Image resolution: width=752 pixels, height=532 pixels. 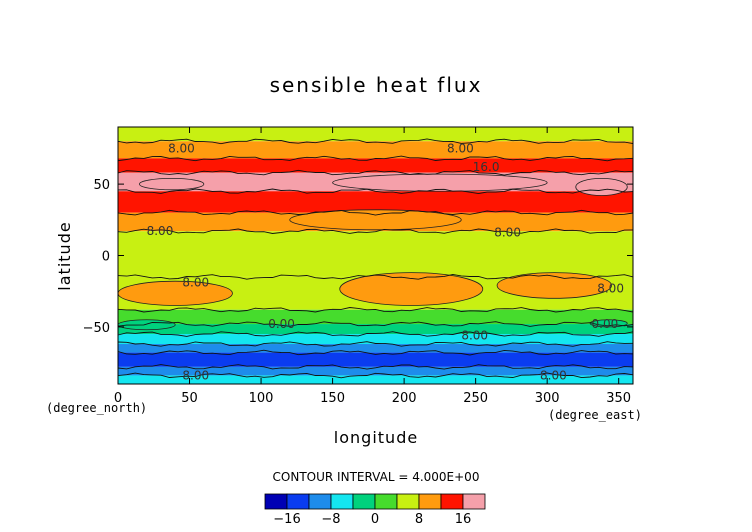 I want to click on x-tick-label-4: 200, so click(x=404, y=398).